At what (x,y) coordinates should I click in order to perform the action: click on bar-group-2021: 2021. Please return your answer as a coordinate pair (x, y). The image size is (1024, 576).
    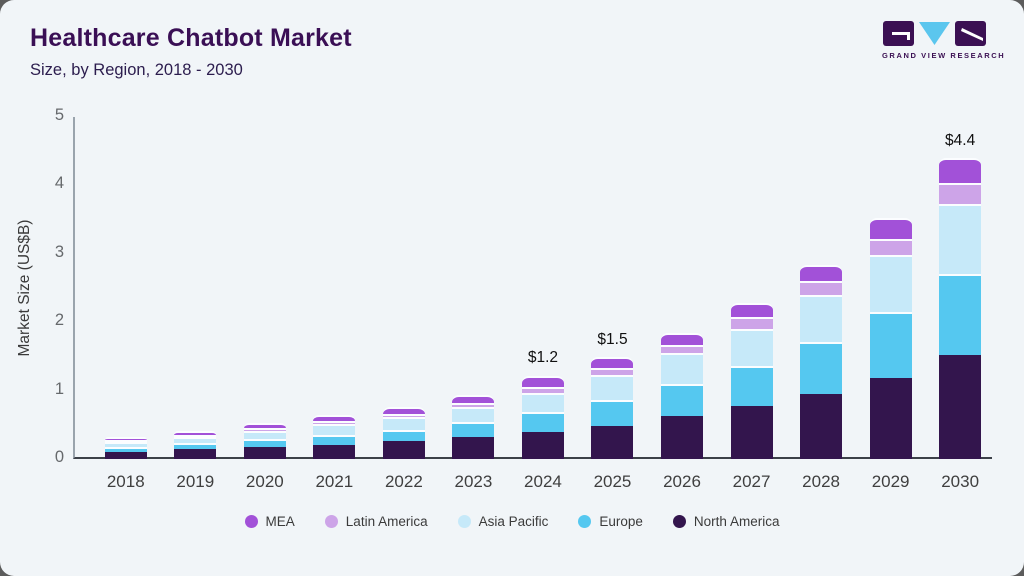
    Looking at the image, I should click on (335, 304).